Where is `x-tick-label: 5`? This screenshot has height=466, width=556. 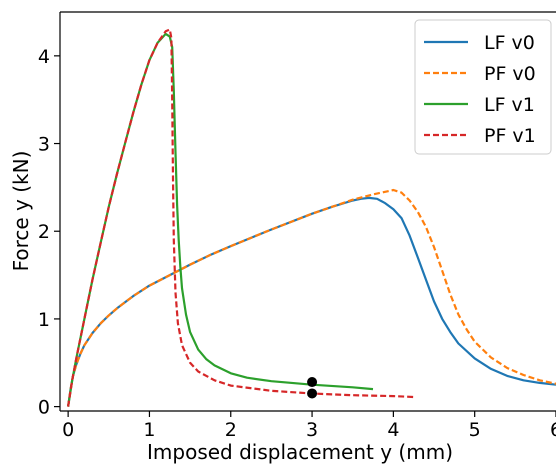
x-tick-label: 5 is located at coordinates (475, 430).